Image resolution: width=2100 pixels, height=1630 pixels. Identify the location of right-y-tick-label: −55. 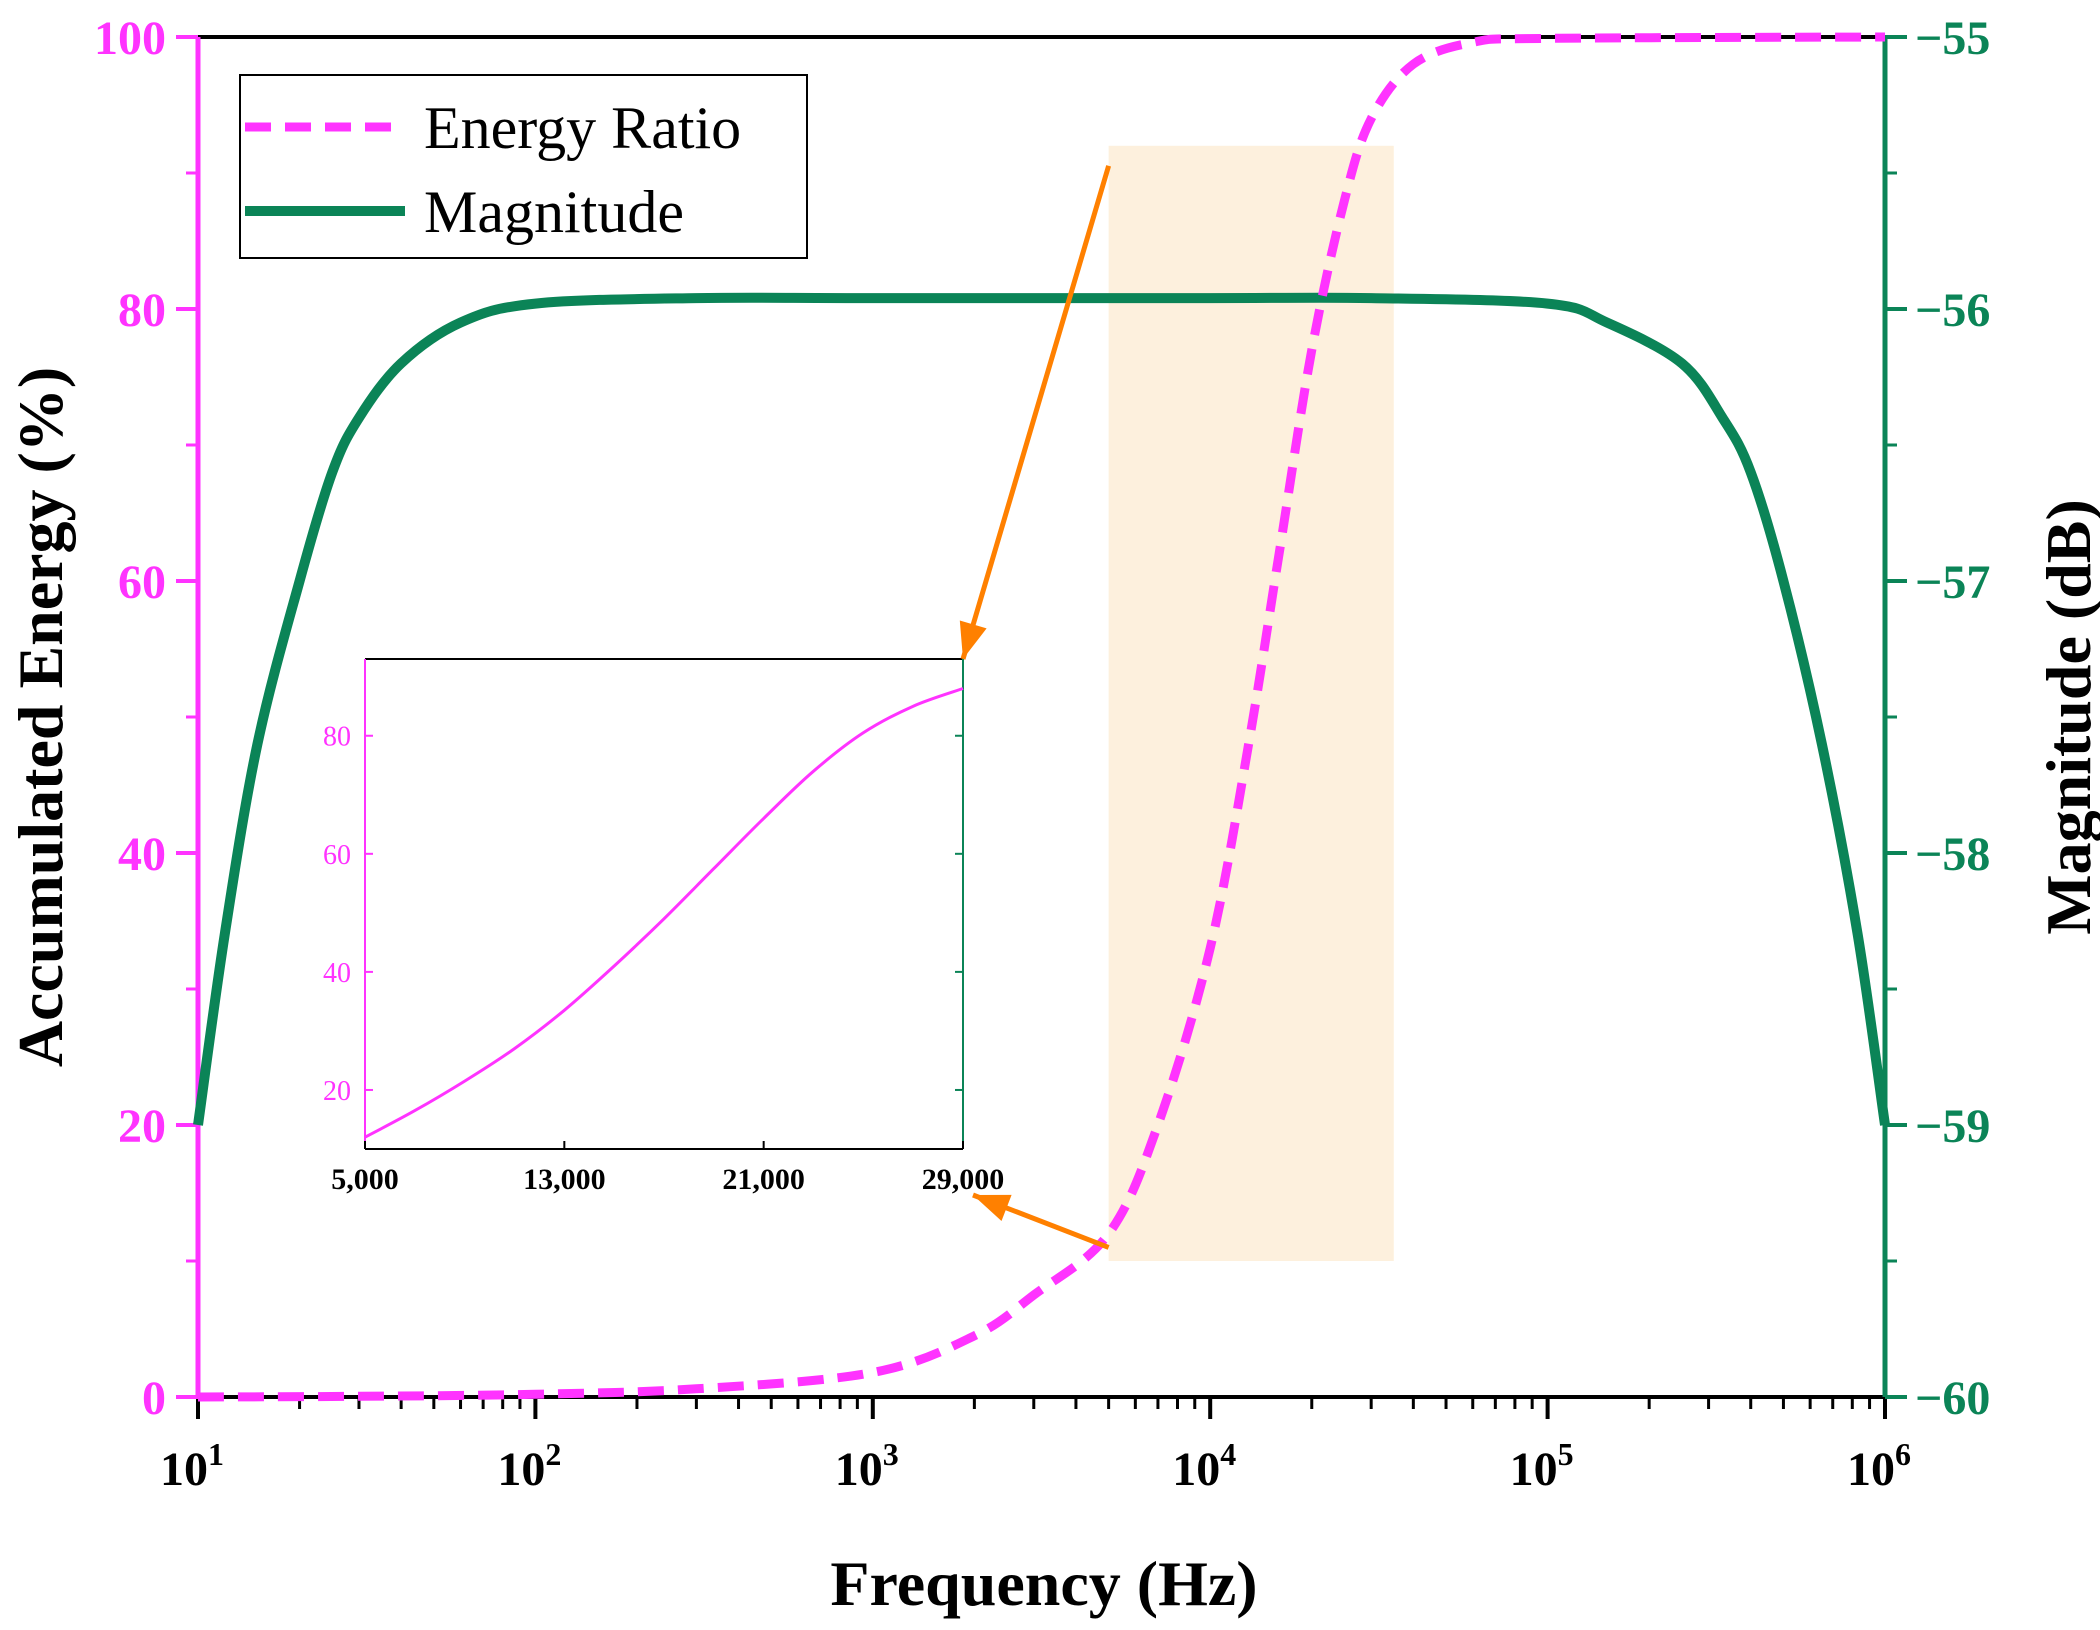
(1952, 38).